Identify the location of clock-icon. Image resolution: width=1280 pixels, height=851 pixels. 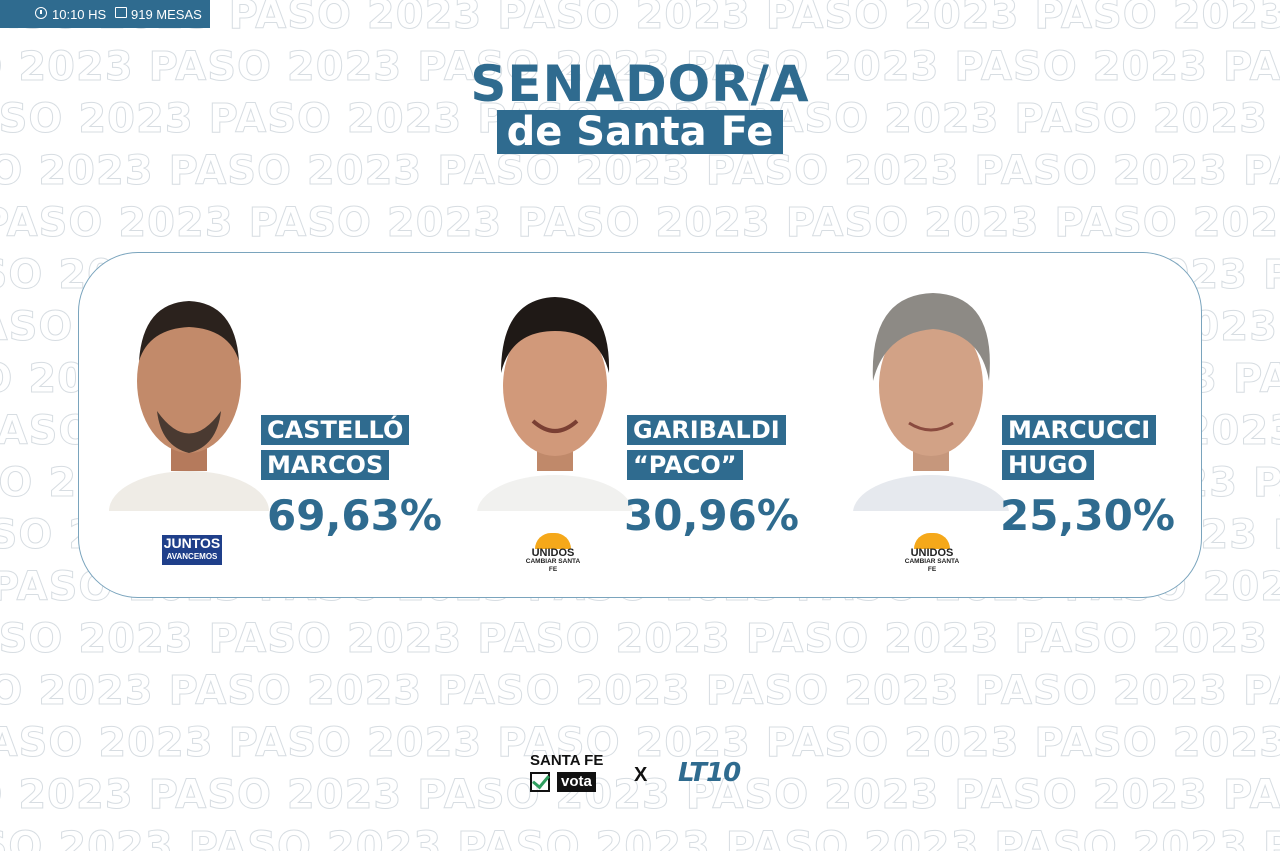
(41, 13).